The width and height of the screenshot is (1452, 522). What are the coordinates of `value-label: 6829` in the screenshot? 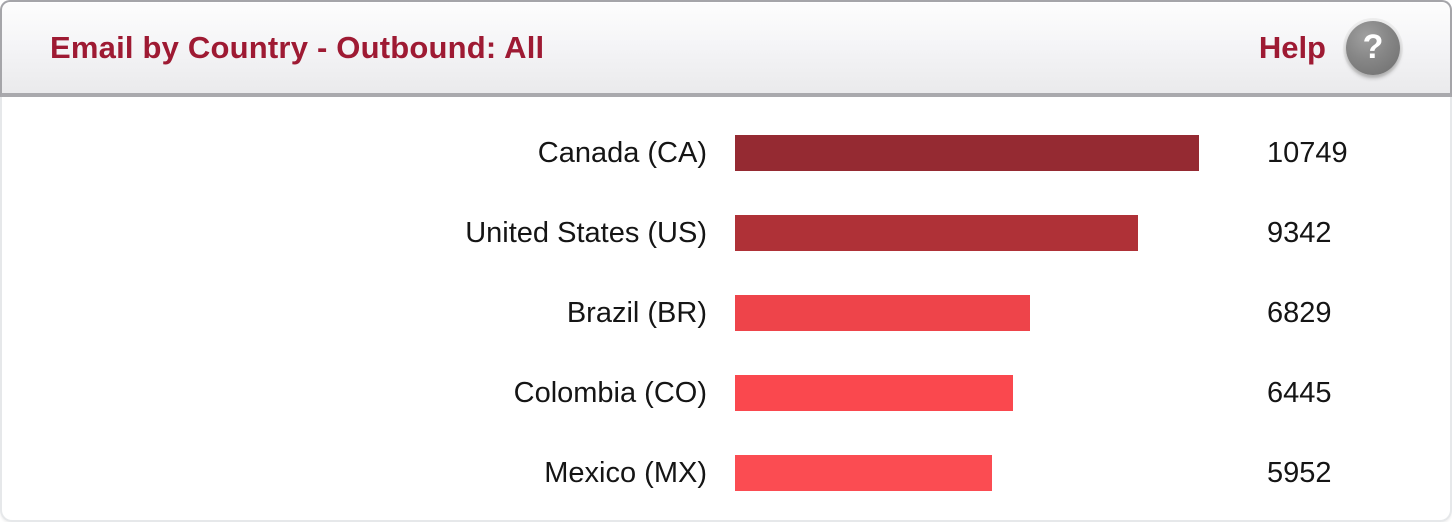 It's located at (1299, 312).